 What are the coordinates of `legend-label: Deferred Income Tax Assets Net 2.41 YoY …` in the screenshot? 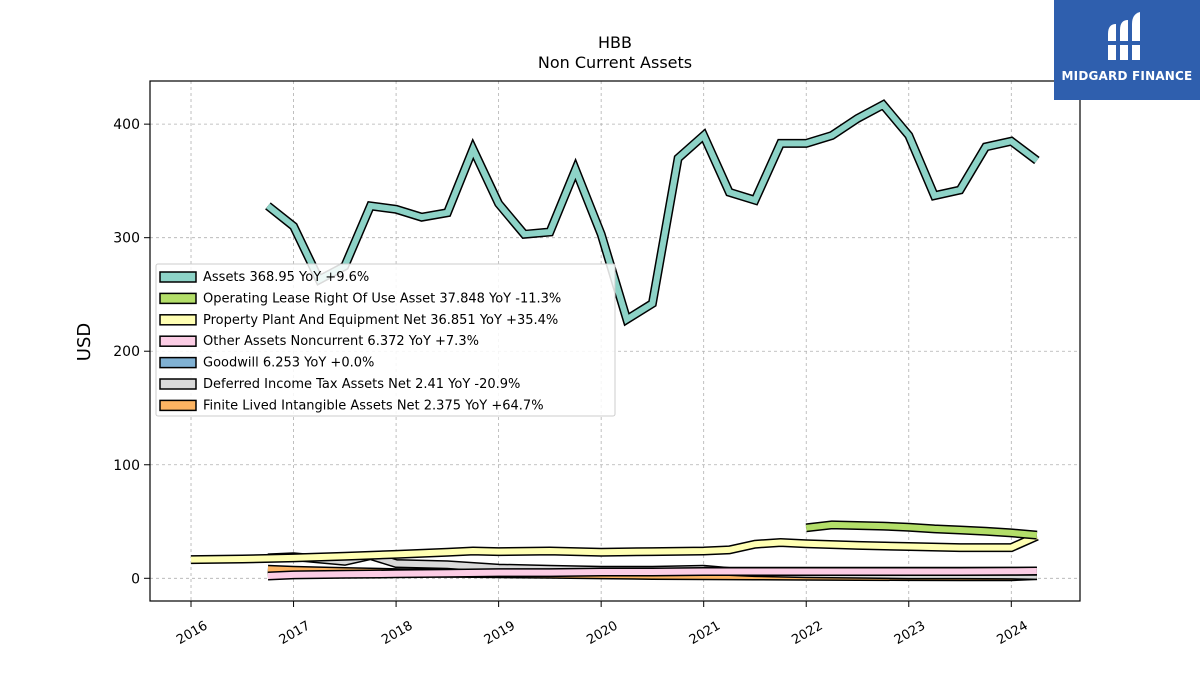 It's located at (361, 384).